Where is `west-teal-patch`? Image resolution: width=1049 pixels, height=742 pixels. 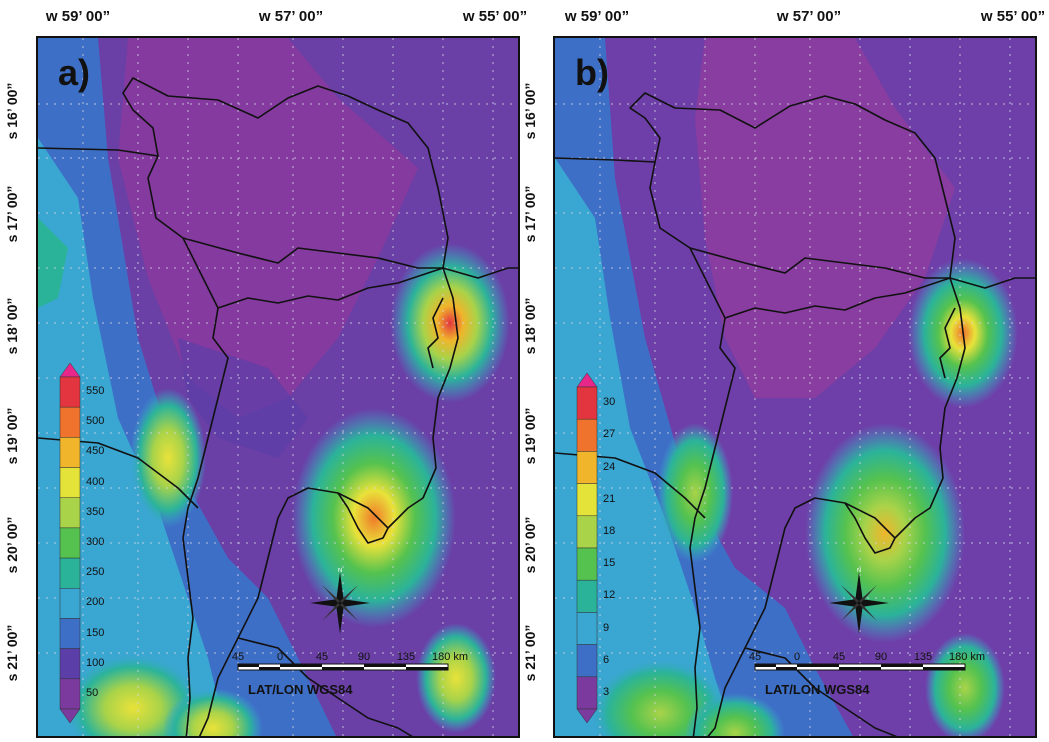 west-teal-patch is located at coordinates (53, 263).